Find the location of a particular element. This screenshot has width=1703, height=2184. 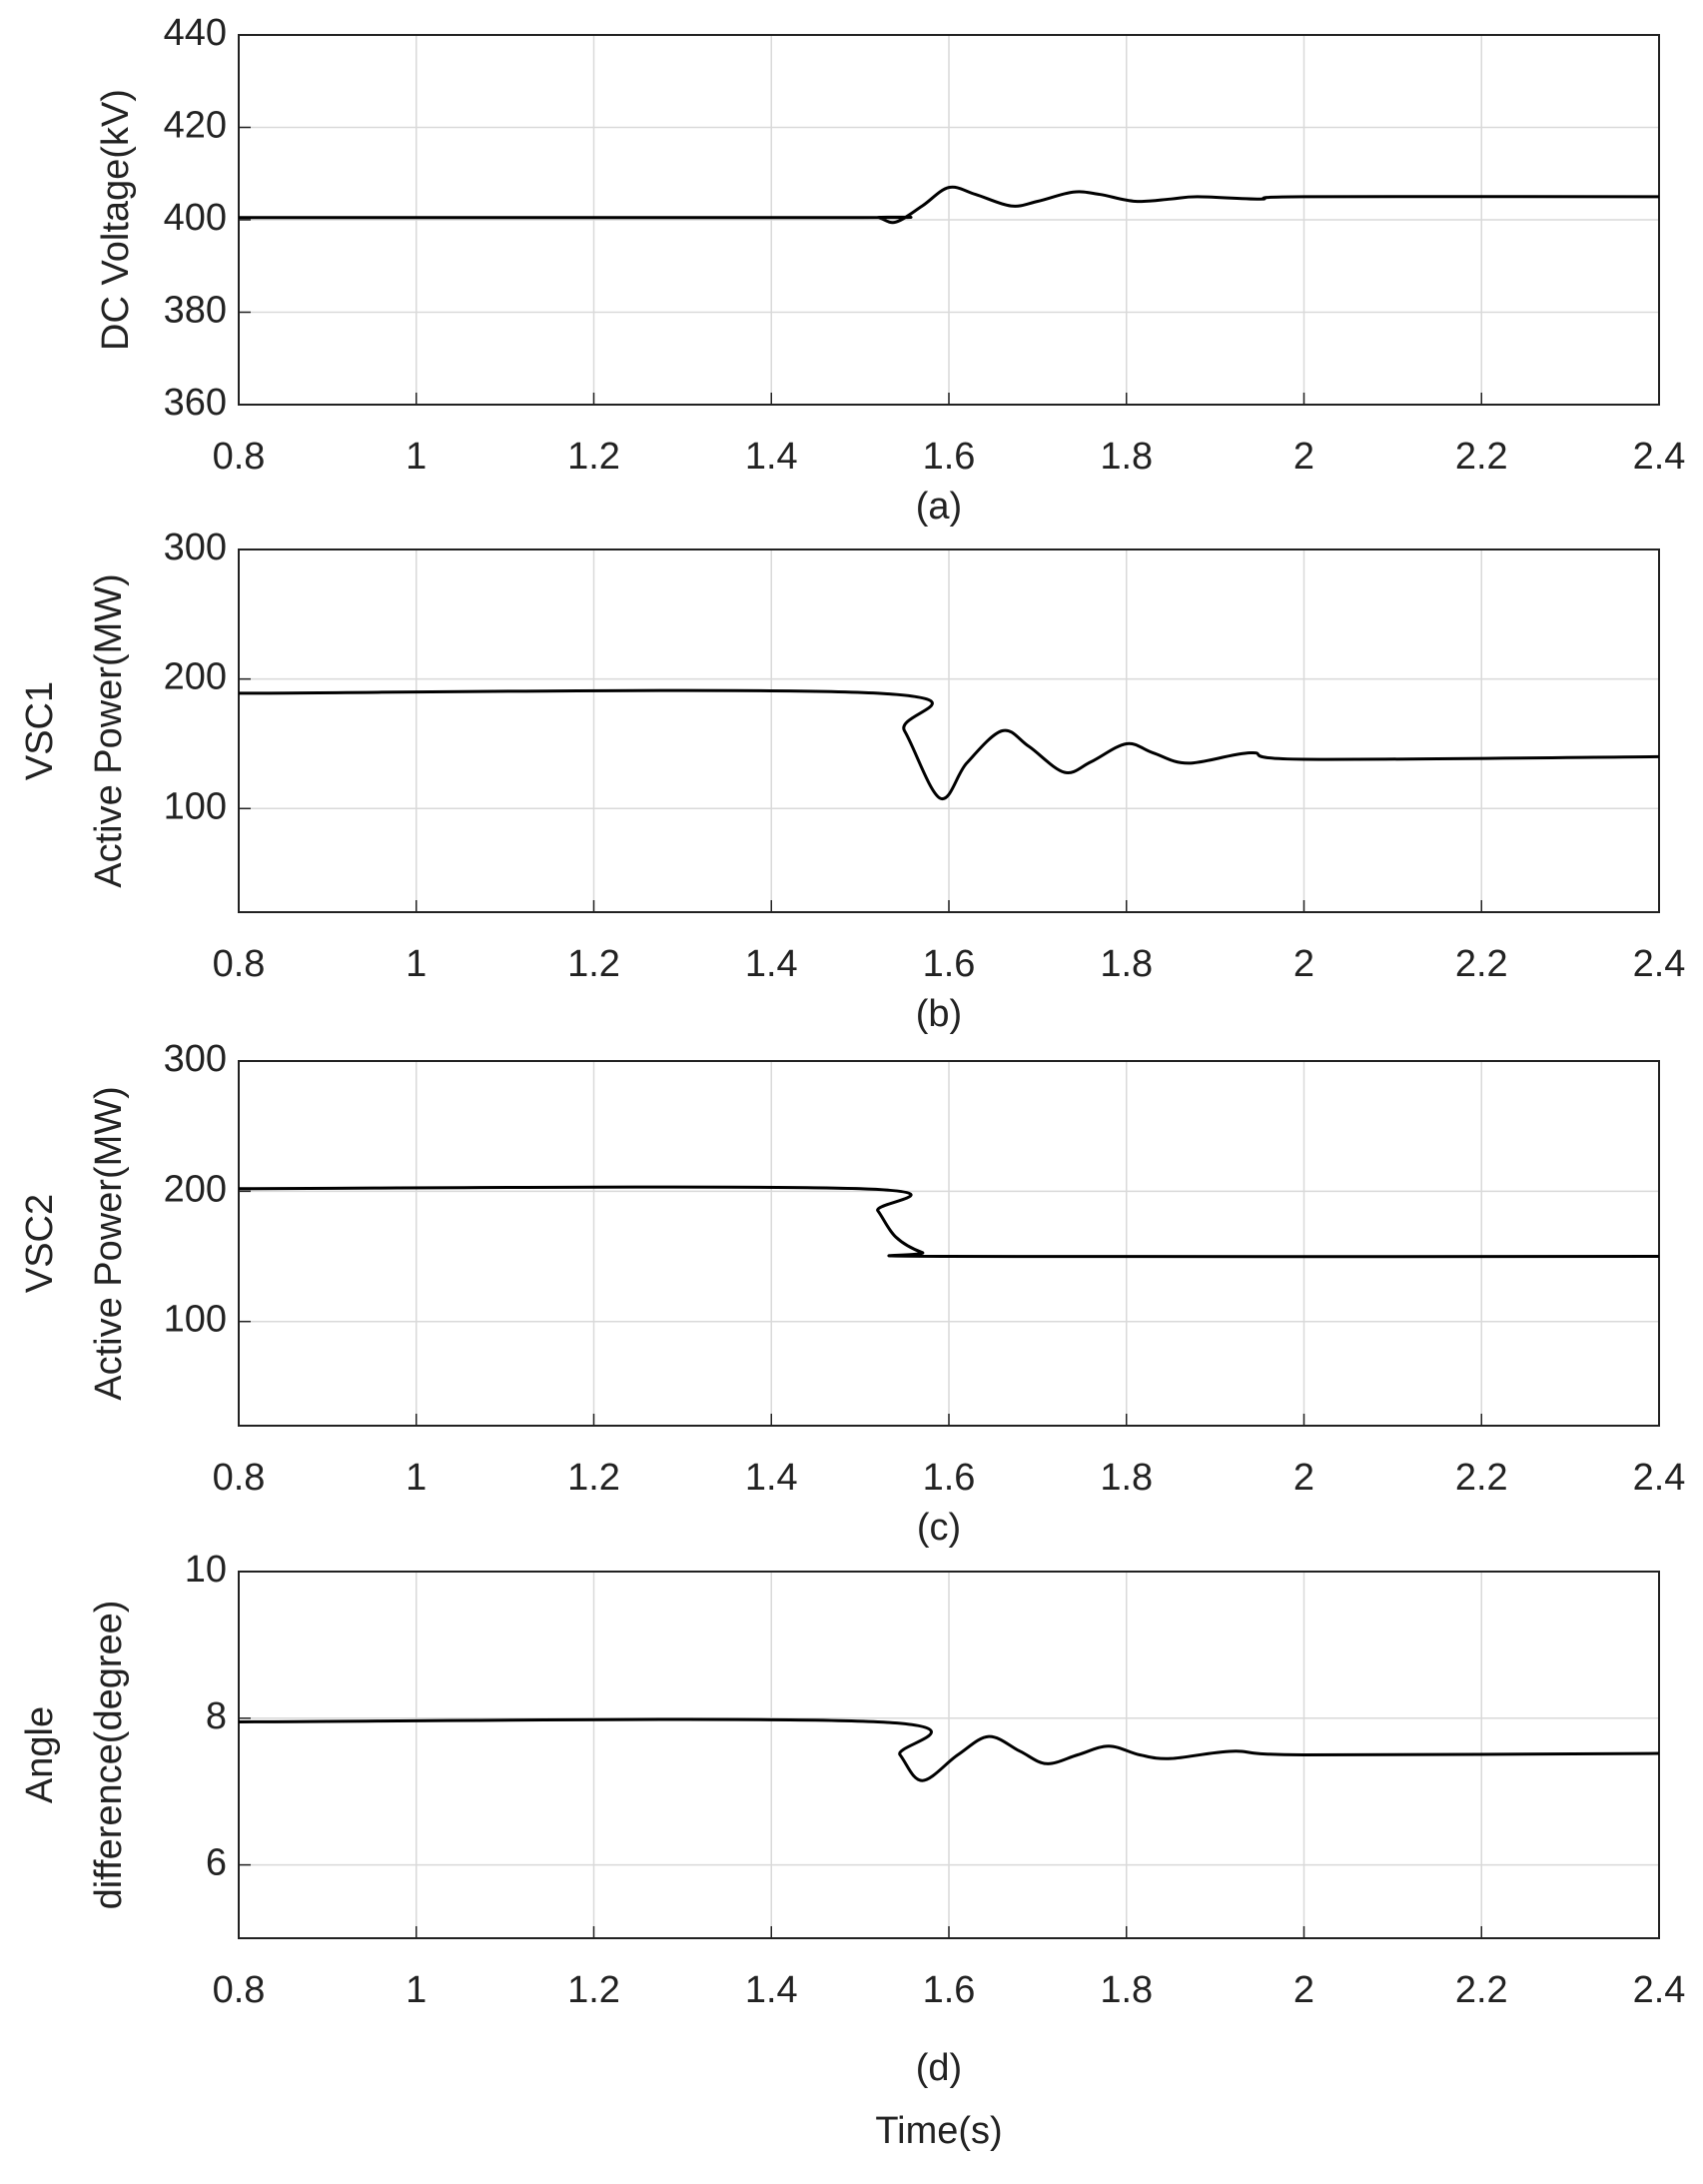

y-axis-label: difference(degree) is located at coordinates (109, 1755).